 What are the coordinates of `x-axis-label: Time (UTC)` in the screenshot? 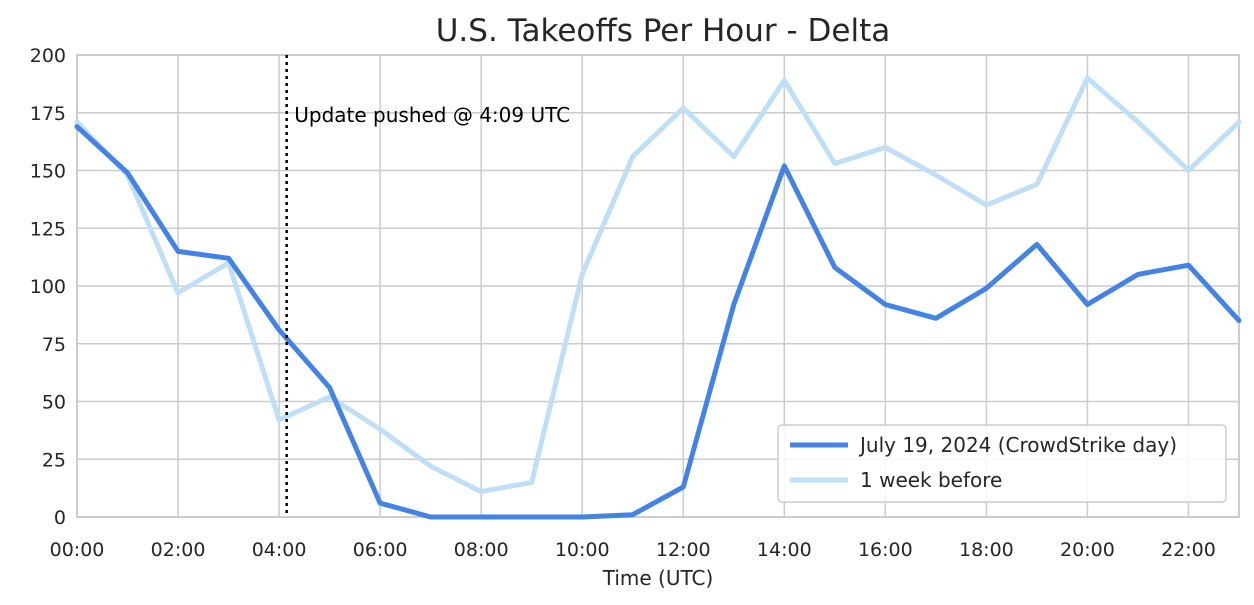 It's located at (658, 578).